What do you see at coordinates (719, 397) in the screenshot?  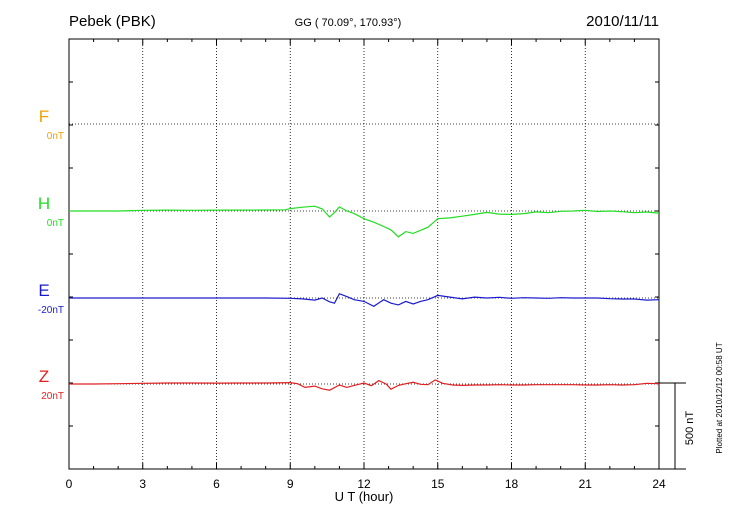 I see `plotted-note: Plotted at 2010/12/12 00:58 UT` at bounding box center [719, 397].